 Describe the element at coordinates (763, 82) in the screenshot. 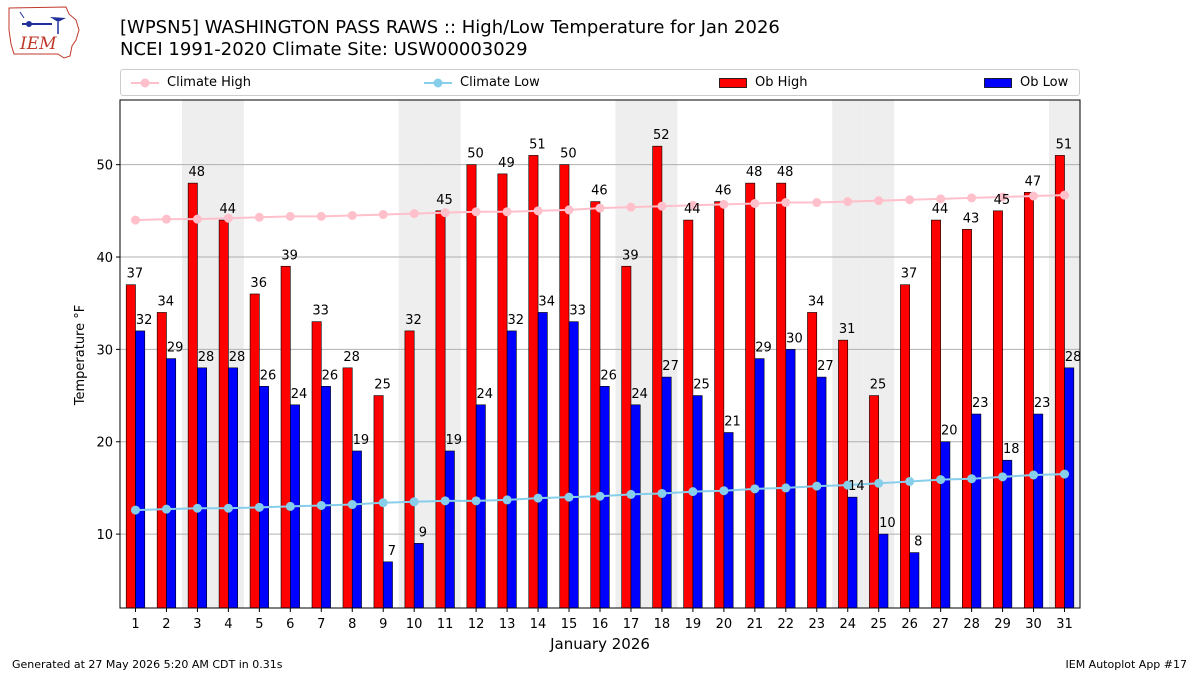

I see `legend-ob-high: Ob High` at that location.